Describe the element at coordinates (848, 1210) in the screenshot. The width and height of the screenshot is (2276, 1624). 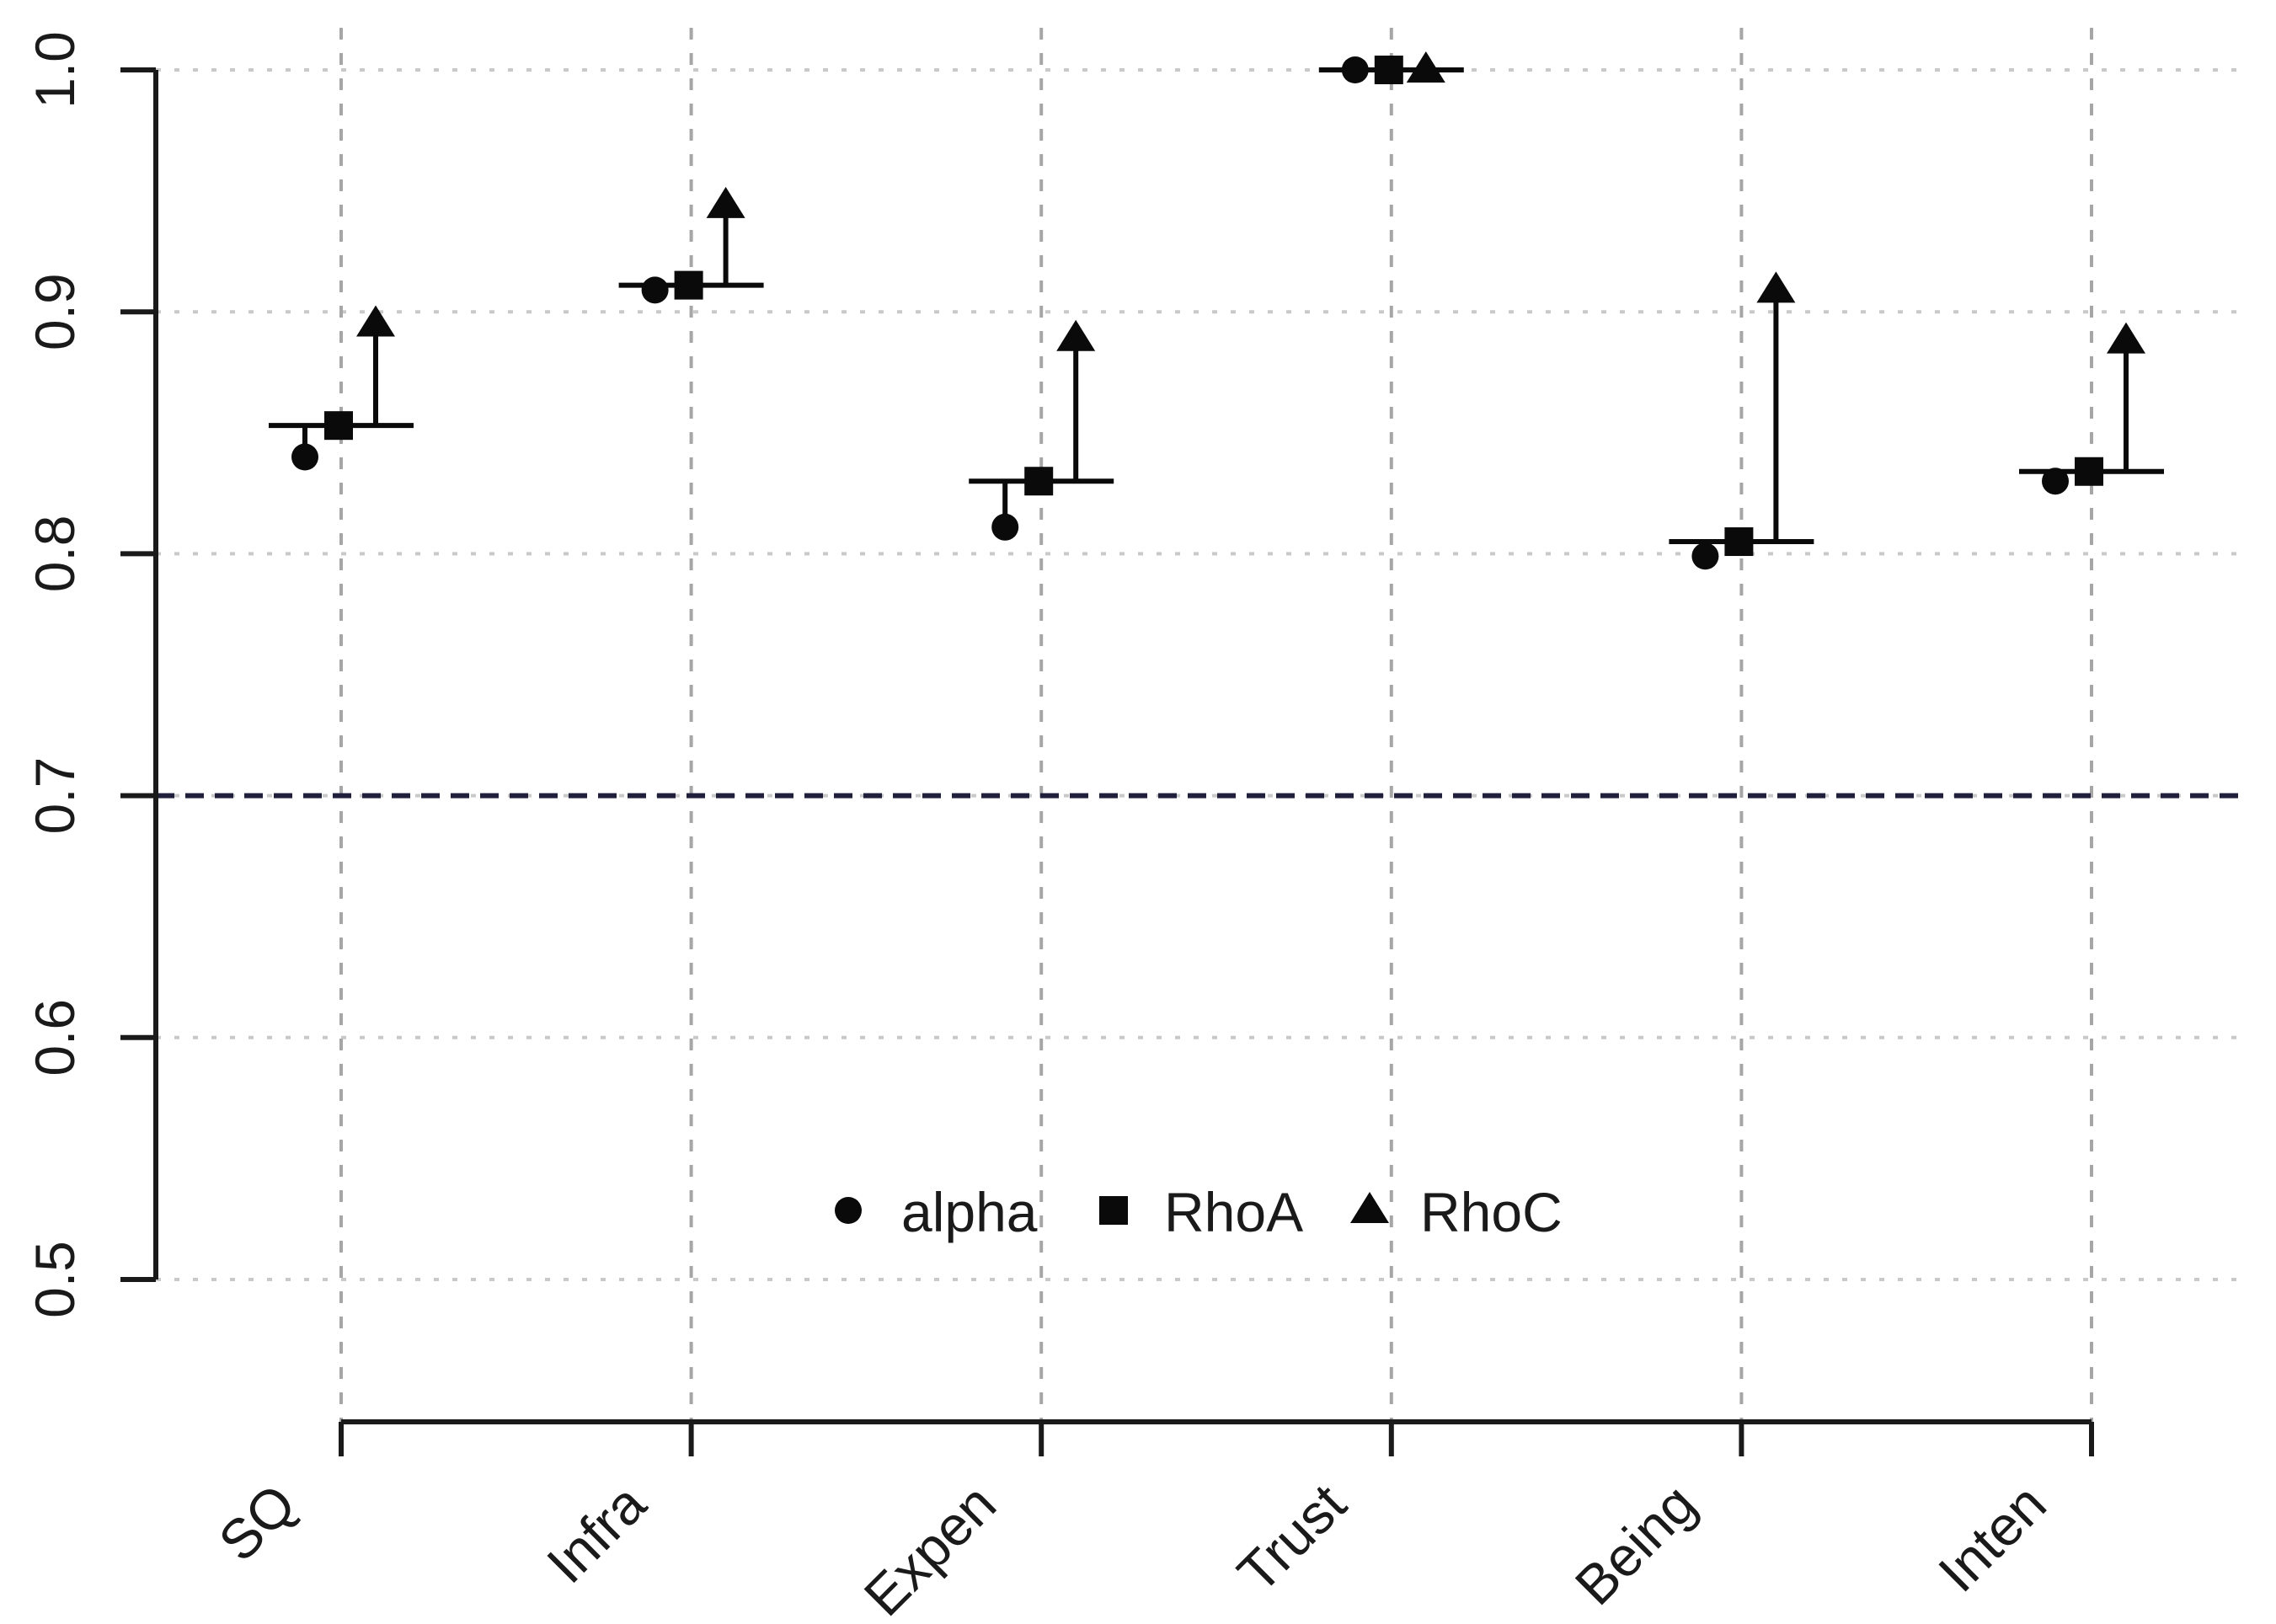
I see `legend-circle-icon` at that location.